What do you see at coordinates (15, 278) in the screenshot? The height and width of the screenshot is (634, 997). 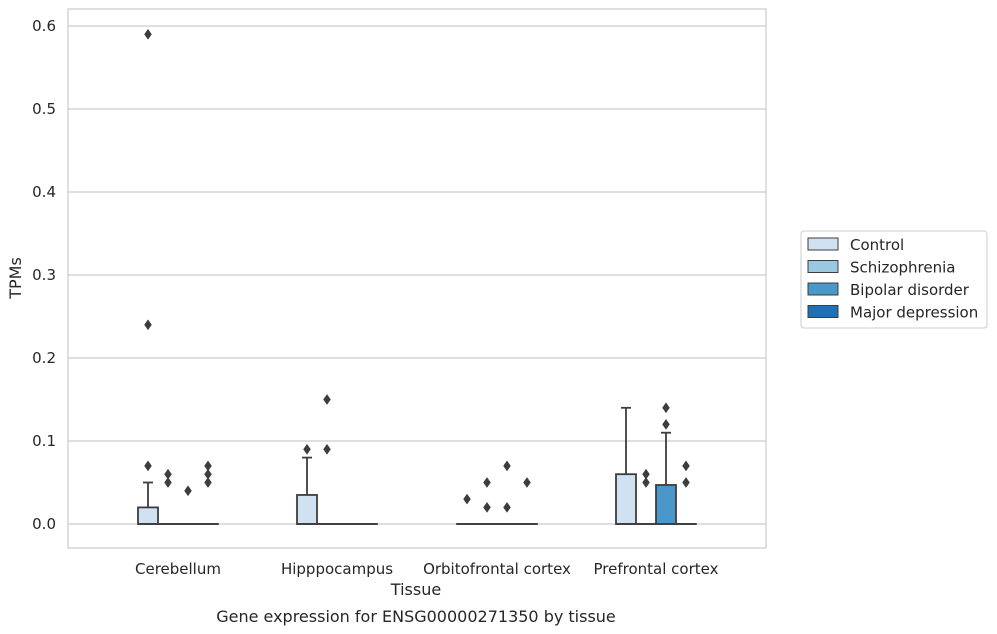 I see `y-axis-label: TPMs` at bounding box center [15, 278].